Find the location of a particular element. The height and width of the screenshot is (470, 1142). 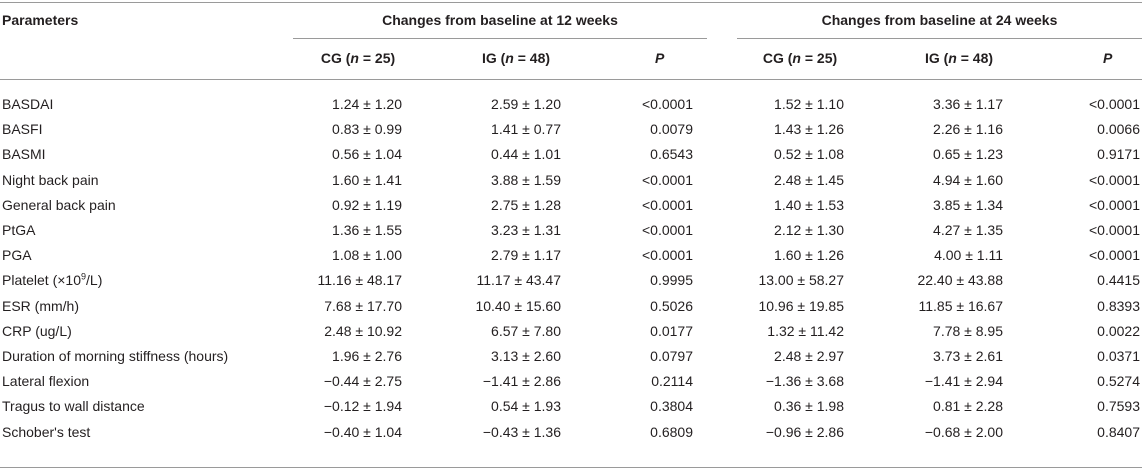

col-p-24-header: P is located at coordinates (1107, 58).